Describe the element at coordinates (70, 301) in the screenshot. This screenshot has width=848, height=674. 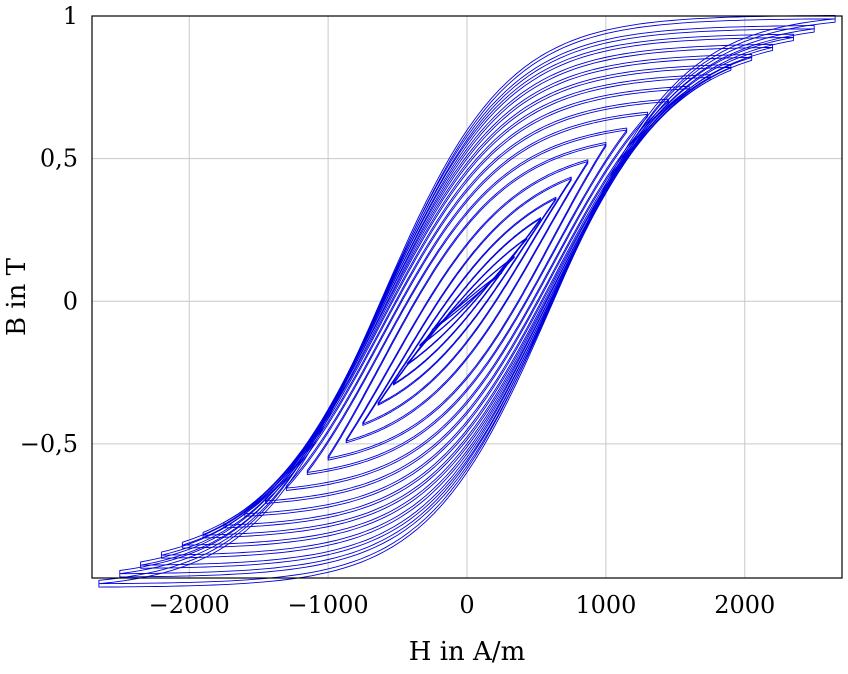
I see `y-tick-label: 0` at that location.